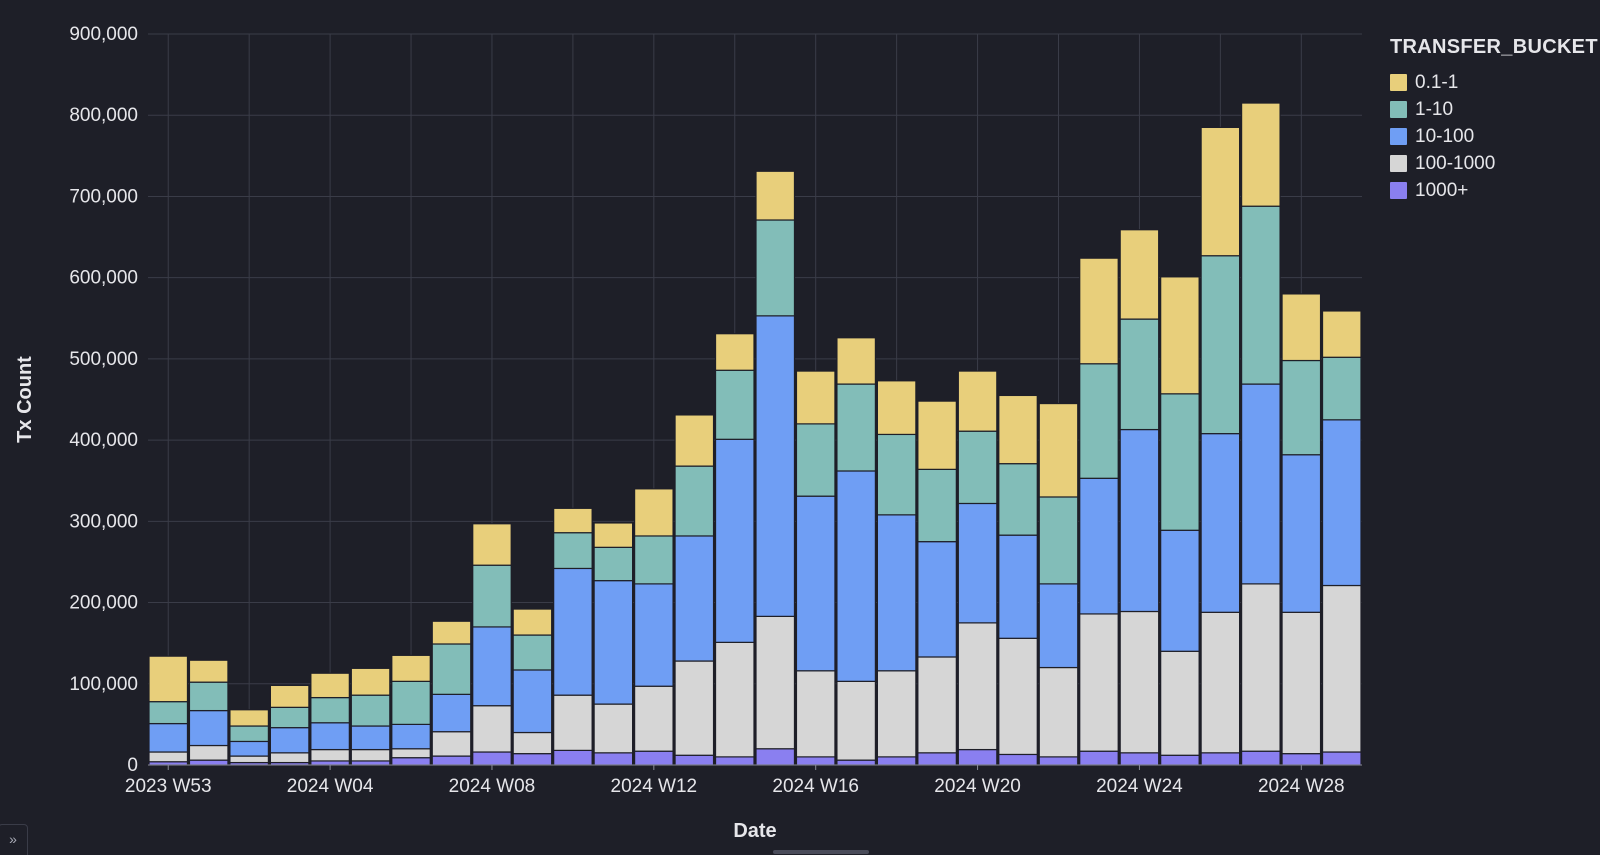 The height and width of the screenshot is (855, 1600). Describe the element at coordinates (1495, 82) in the screenshot. I see `legend-item: 0.1-1` at that location.